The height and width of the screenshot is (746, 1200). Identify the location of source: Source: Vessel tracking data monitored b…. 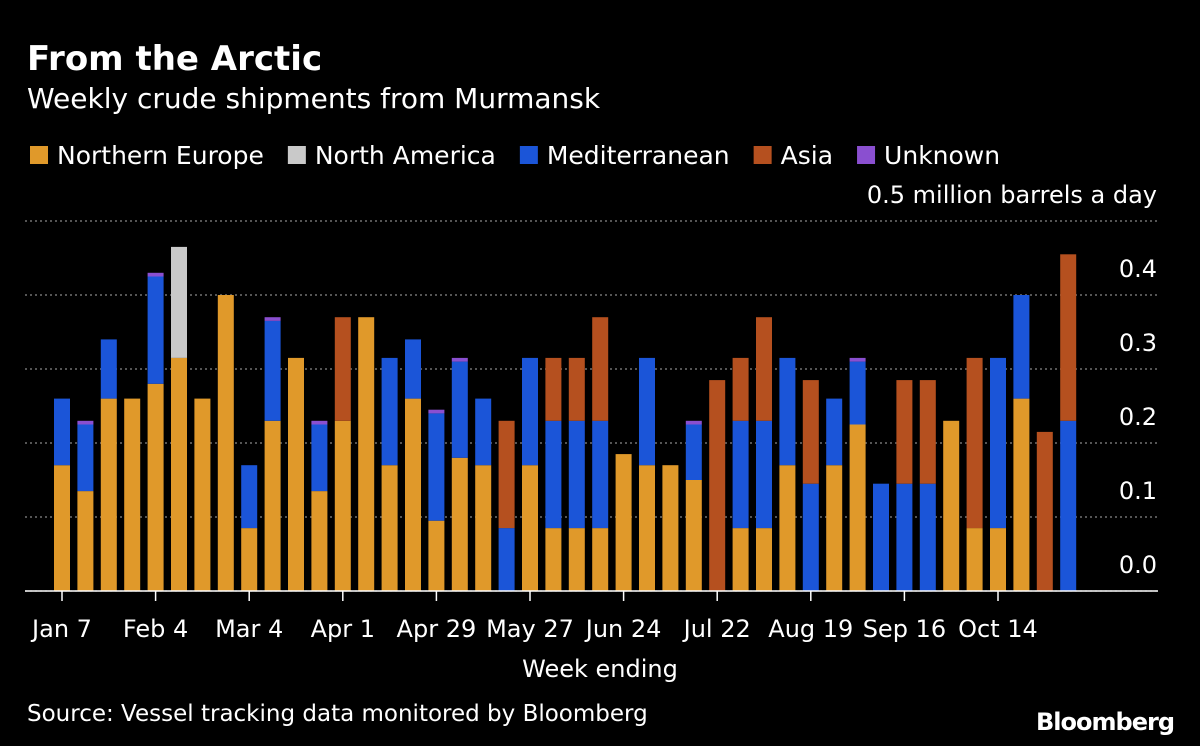
(337, 714).